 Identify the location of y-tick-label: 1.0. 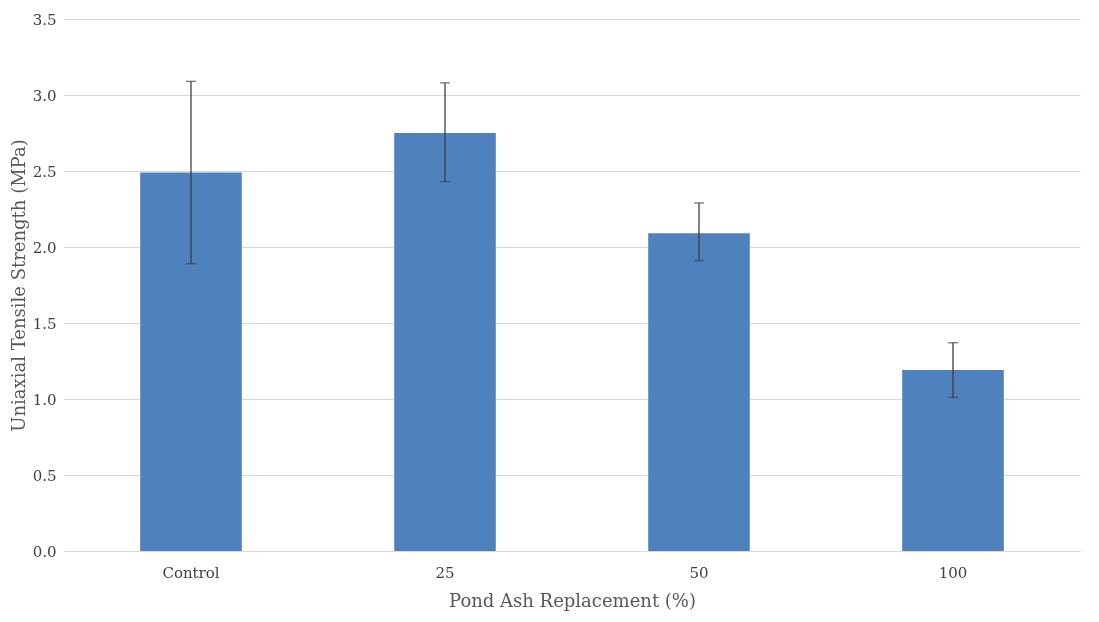
(44, 399).